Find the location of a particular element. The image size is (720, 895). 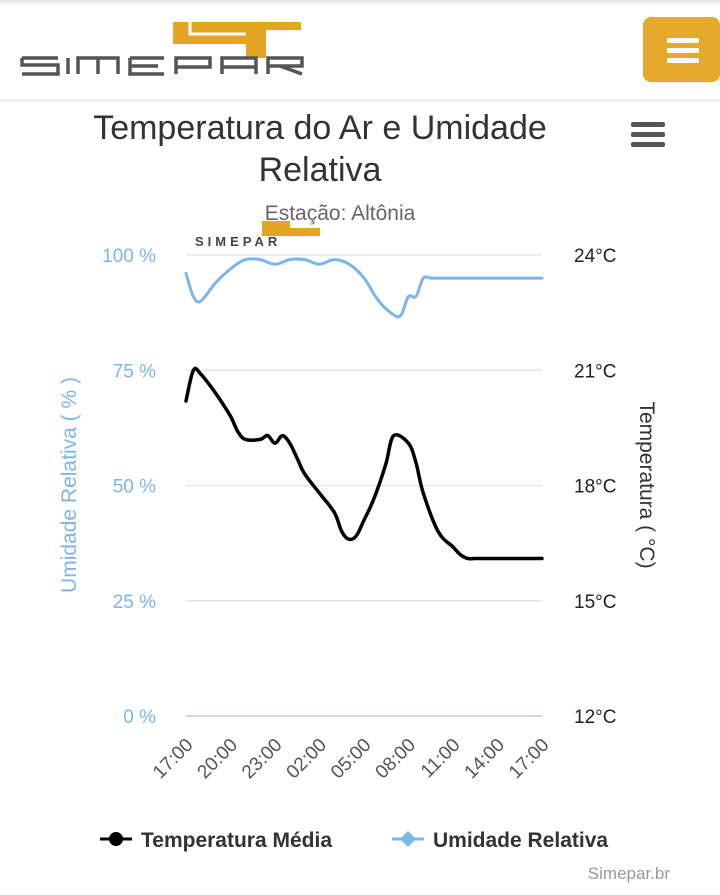

legend-circle-marker is located at coordinates (116, 839).